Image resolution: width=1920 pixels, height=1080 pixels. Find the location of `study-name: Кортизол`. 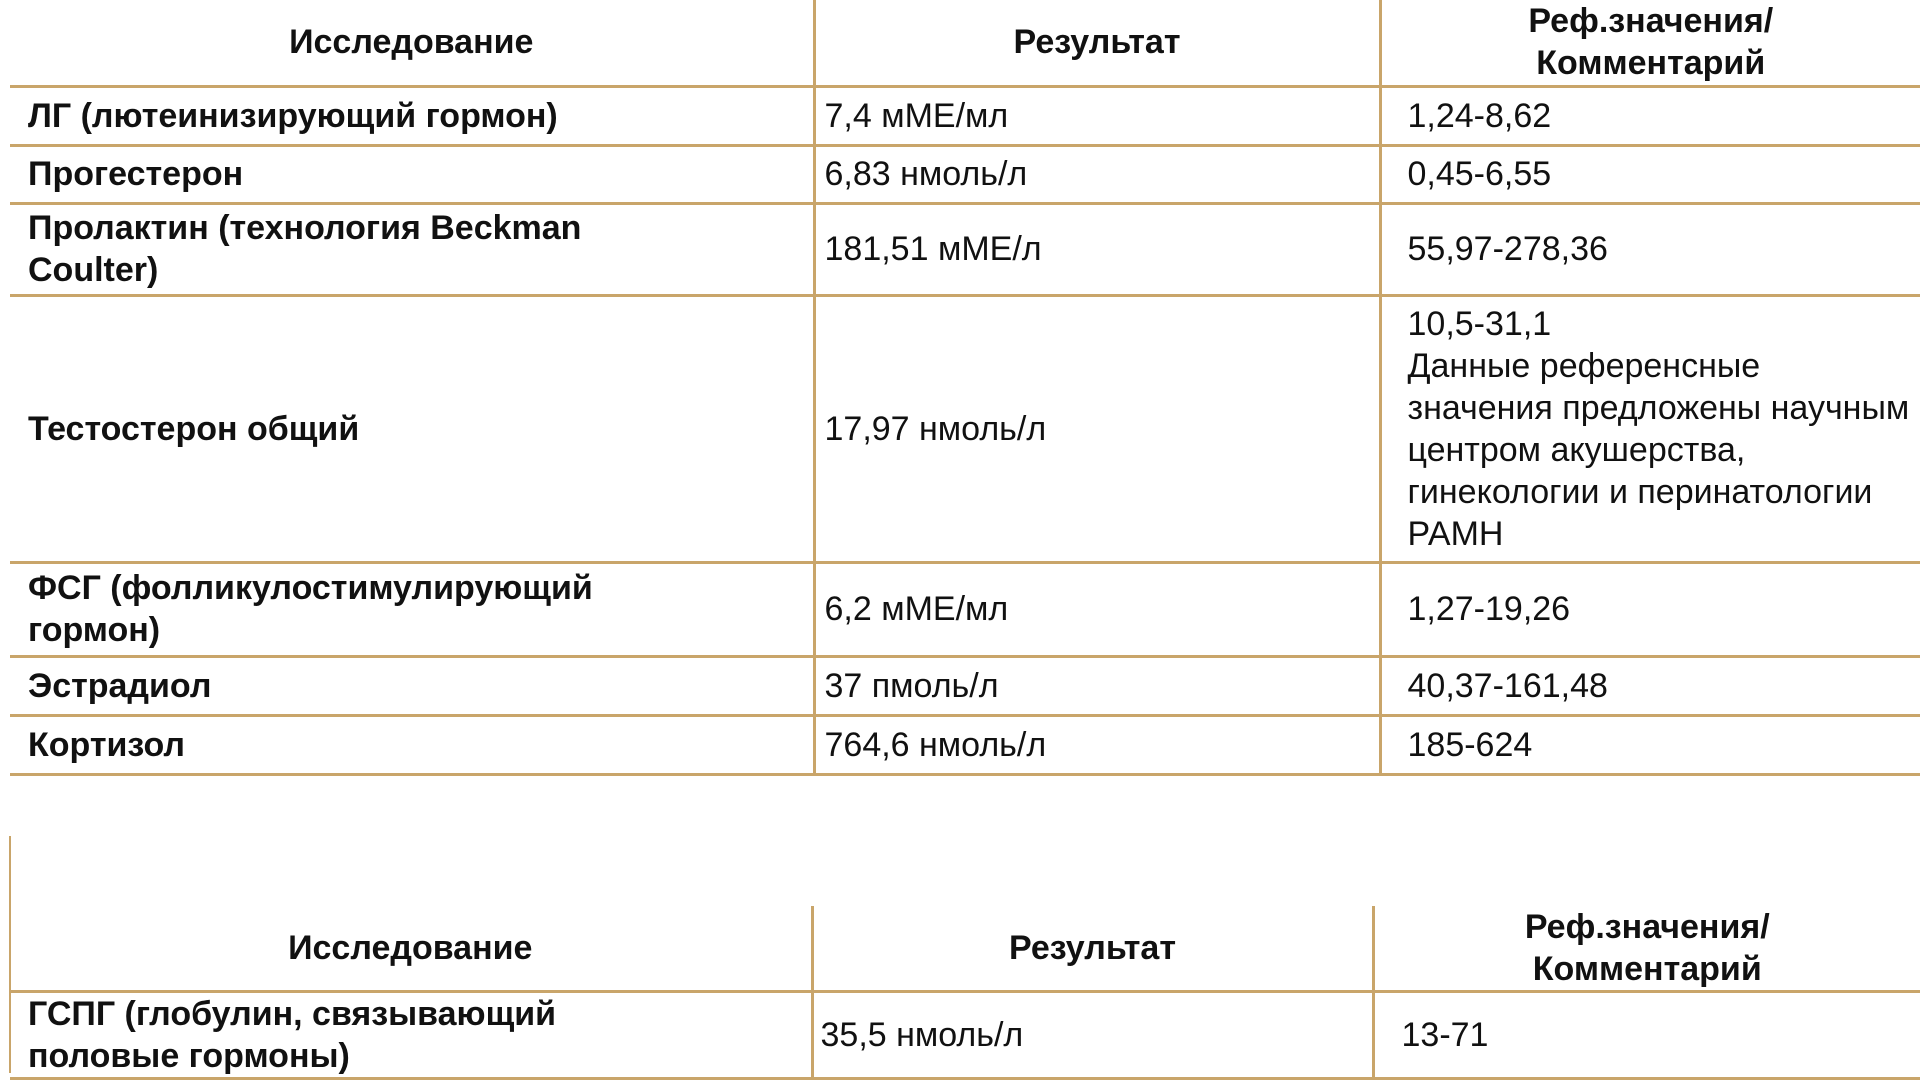

study-name: Кортизол is located at coordinates (413, 745).